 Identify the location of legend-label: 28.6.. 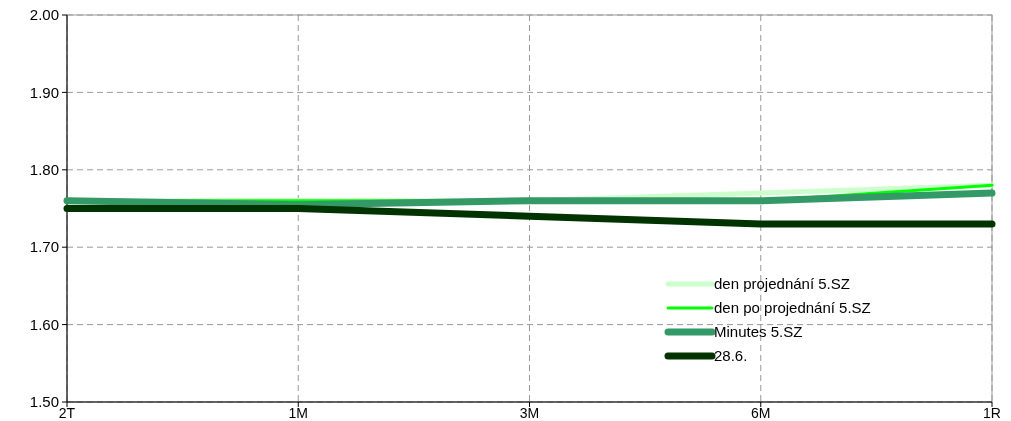
(731, 356).